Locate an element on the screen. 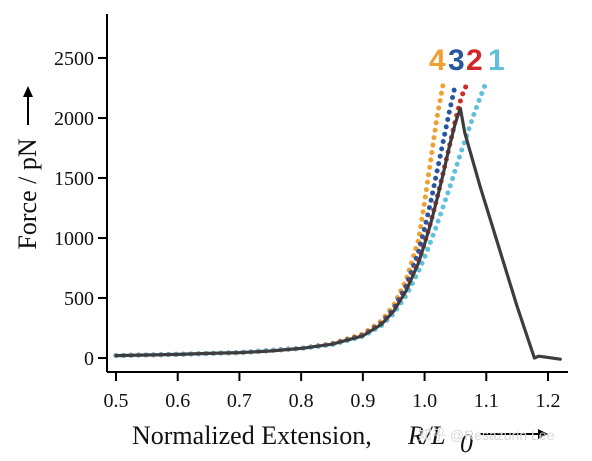  x-axis-title: Normalized Extension, is located at coordinates (252, 435).